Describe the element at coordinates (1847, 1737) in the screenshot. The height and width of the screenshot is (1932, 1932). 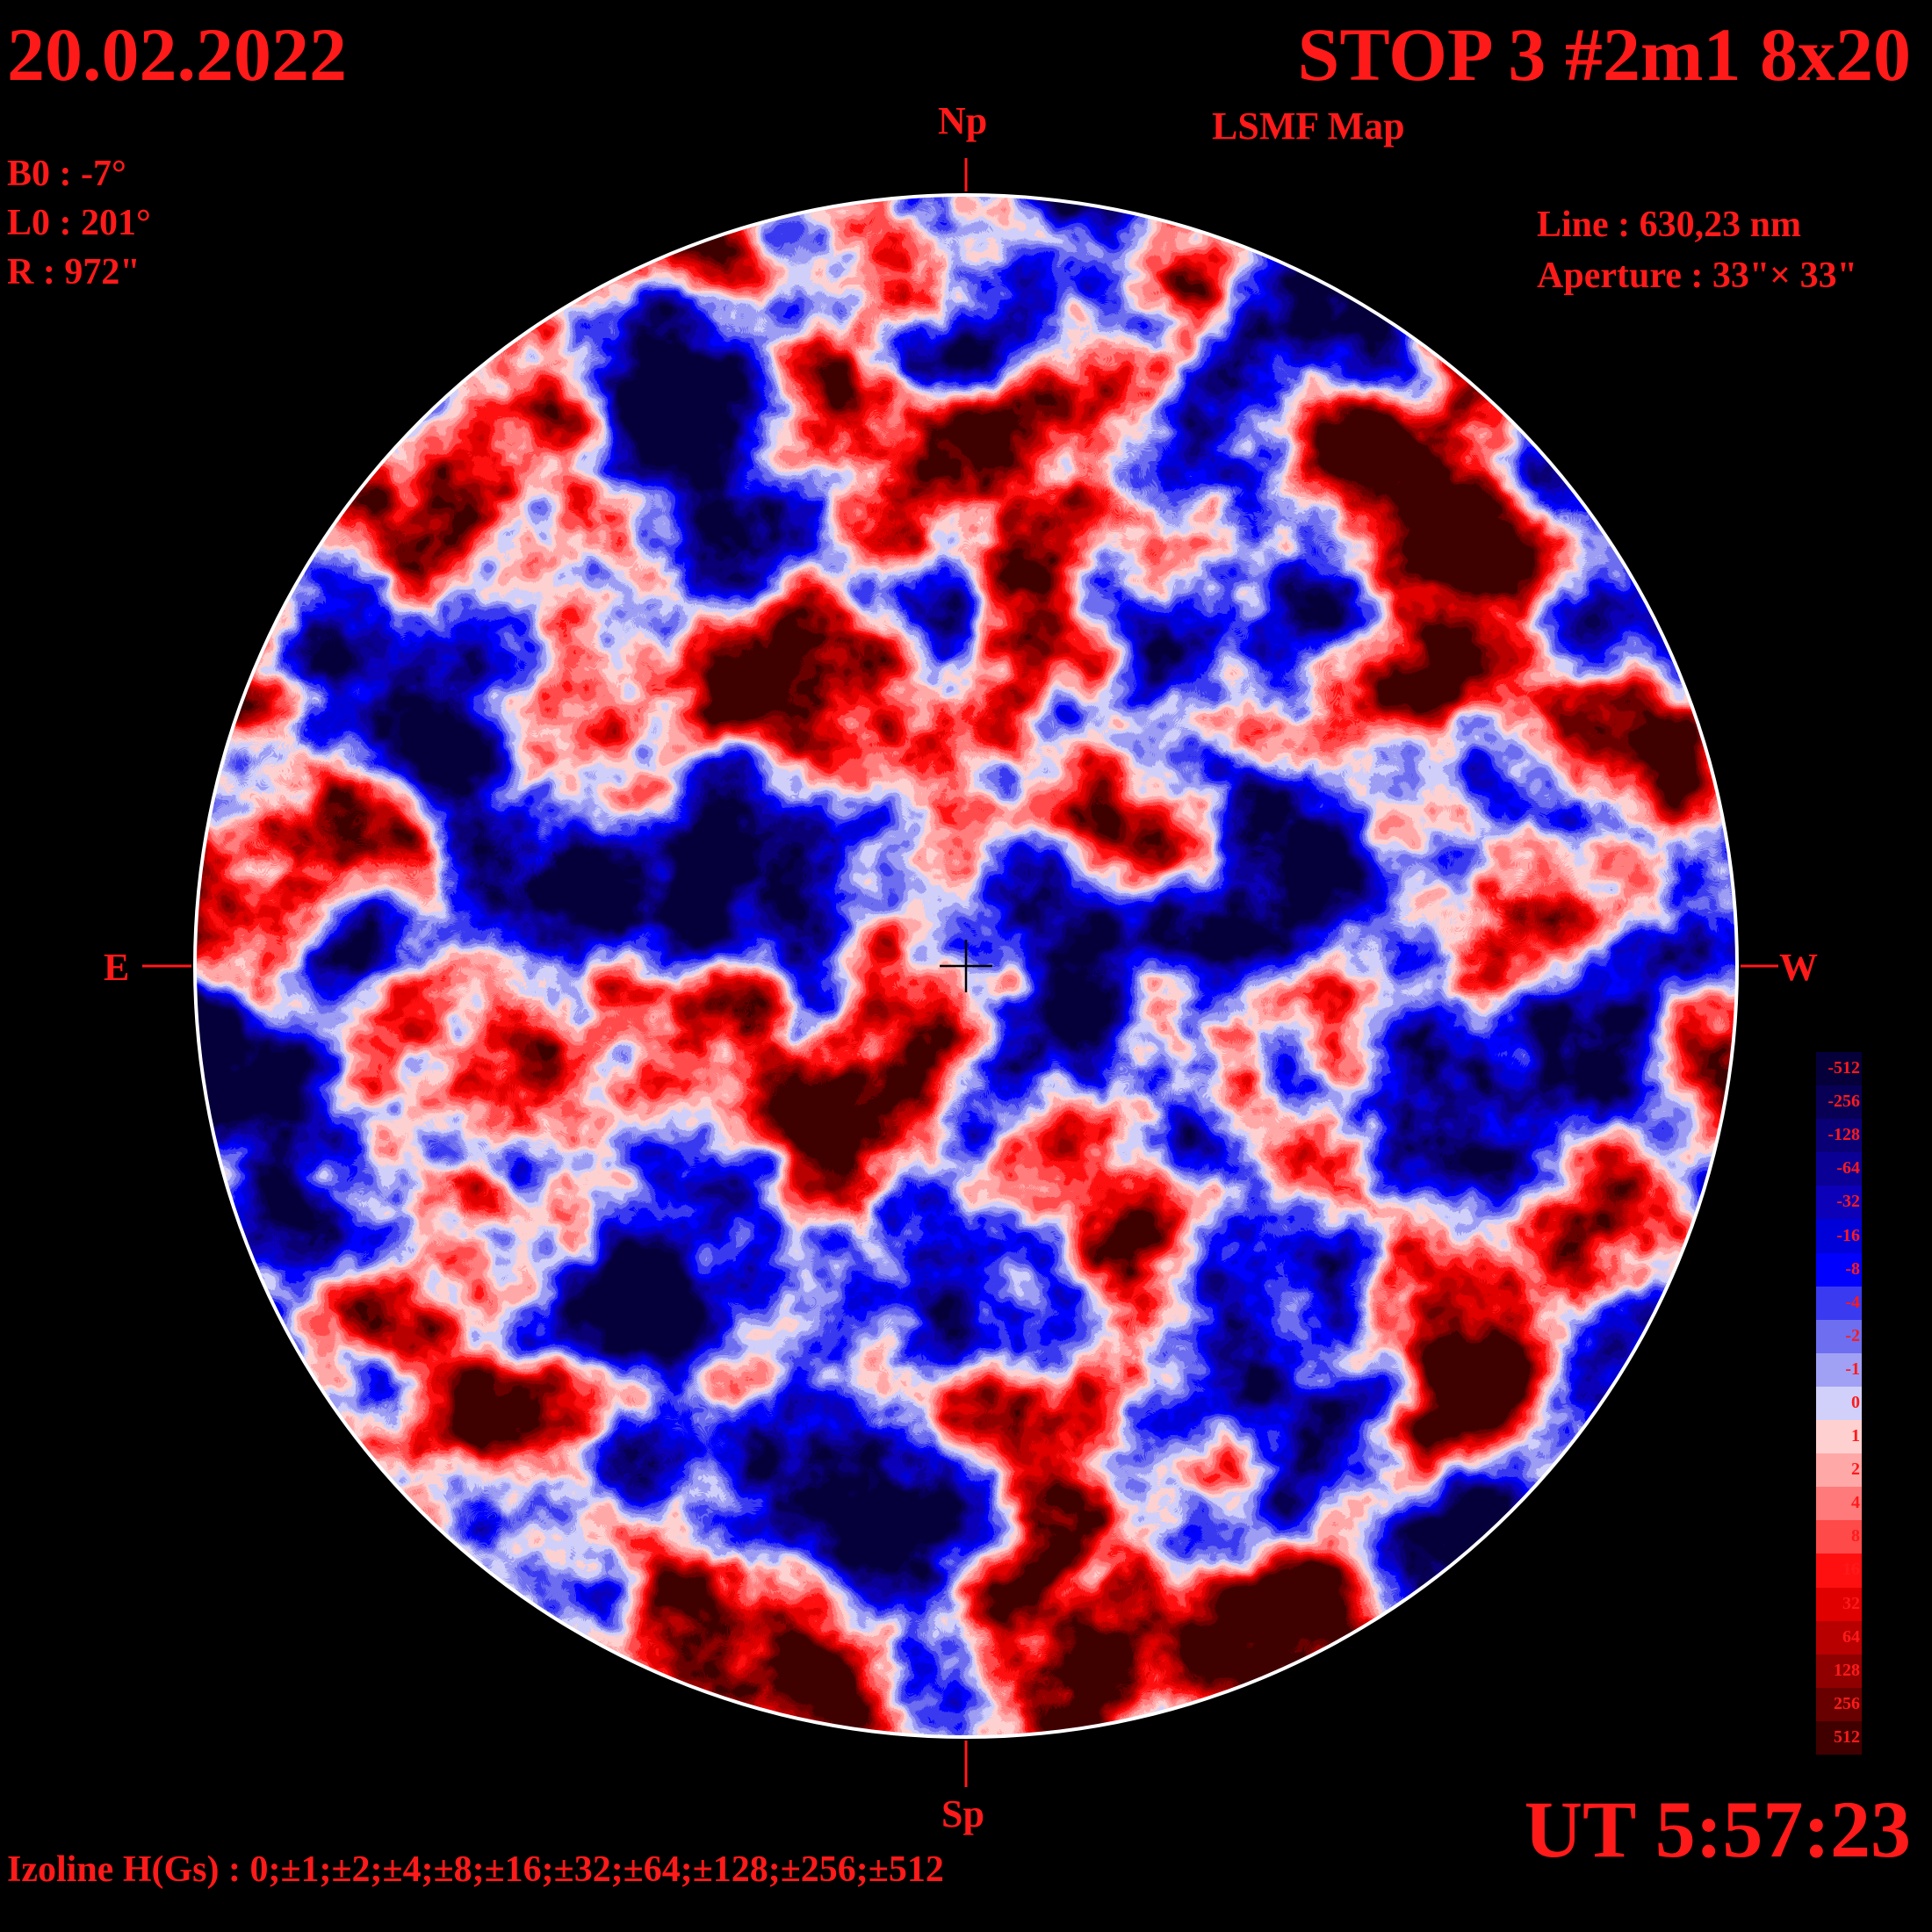
I see `scale-label: 512` at that location.